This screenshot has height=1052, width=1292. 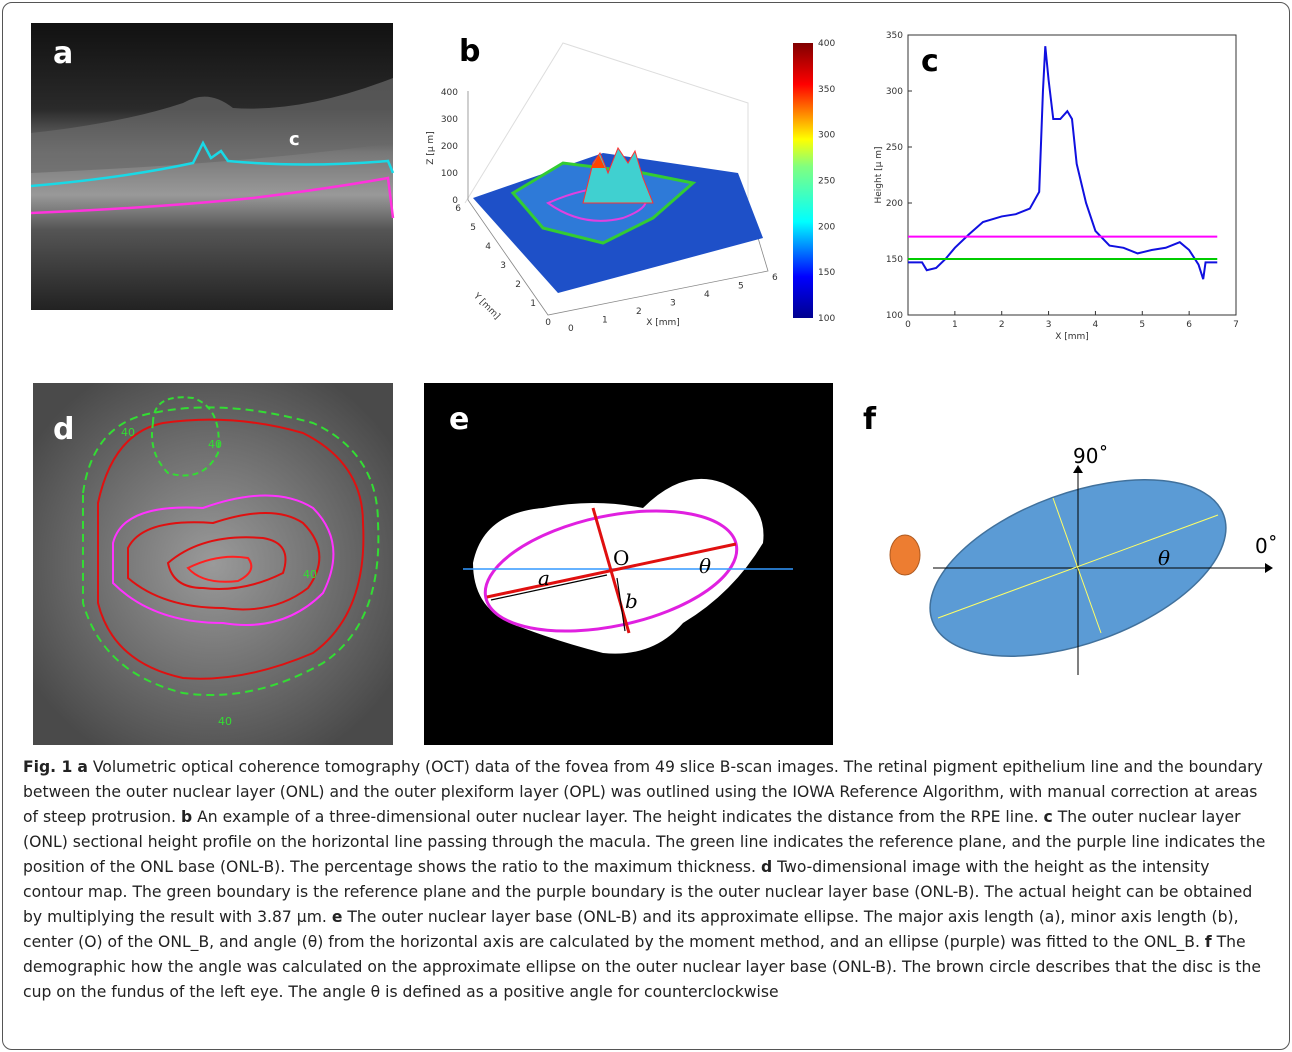 I want to click on right-label: 0˚, so click(x=1266, y=546).